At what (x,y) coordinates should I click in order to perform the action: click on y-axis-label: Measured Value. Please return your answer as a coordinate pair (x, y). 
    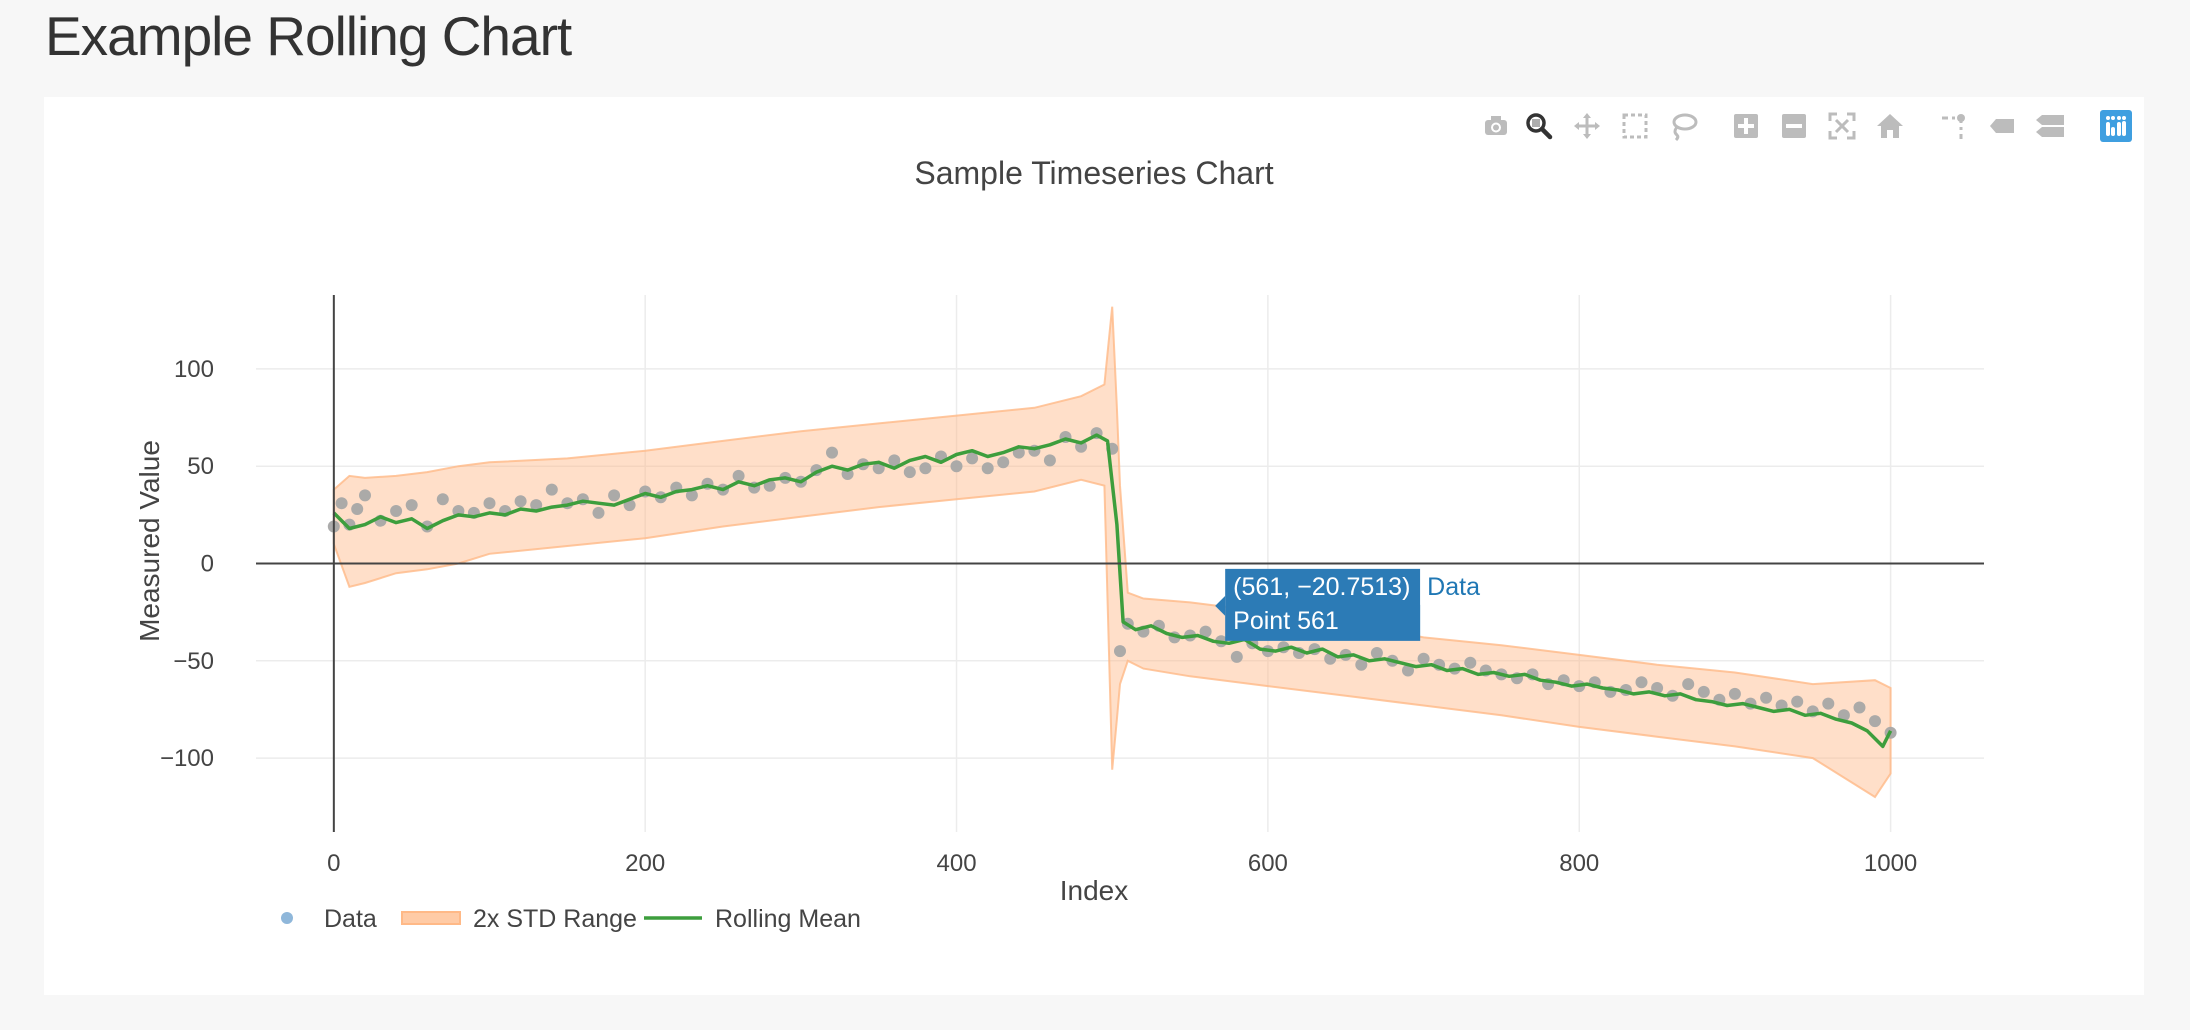
    Looking at the image, I should click on (149, 541).